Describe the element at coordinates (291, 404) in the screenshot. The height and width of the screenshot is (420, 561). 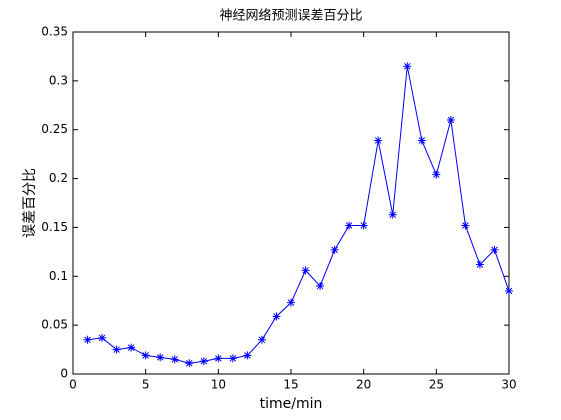
I see `x-axis-label: time/min` at that location.